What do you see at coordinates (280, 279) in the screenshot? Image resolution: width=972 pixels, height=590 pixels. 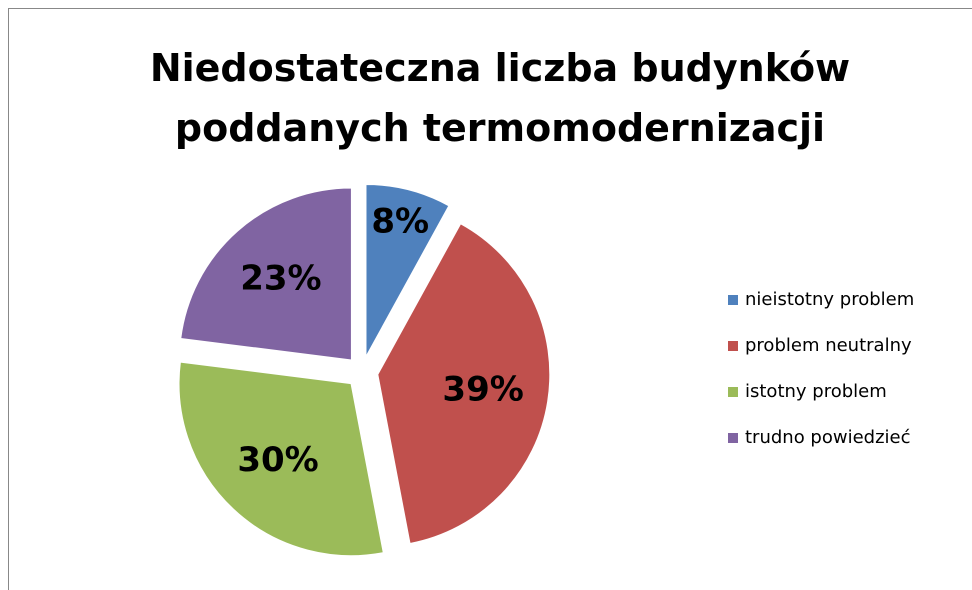 I see `data-label: 23%` at bounding box center [280, 279].